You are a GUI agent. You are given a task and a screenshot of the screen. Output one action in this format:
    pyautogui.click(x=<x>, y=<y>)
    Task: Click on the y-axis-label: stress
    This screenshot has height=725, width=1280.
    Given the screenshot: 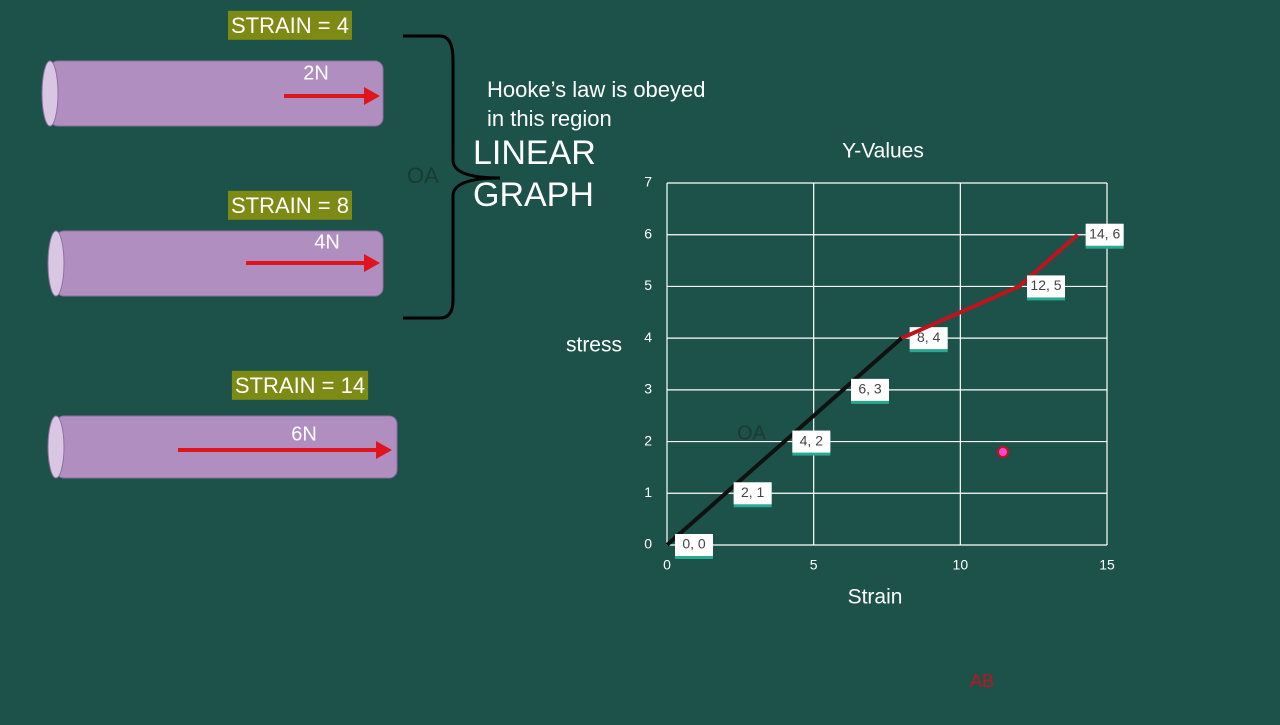 What is the action you would take?
    pyautogui.click(x=594, y=345)
    